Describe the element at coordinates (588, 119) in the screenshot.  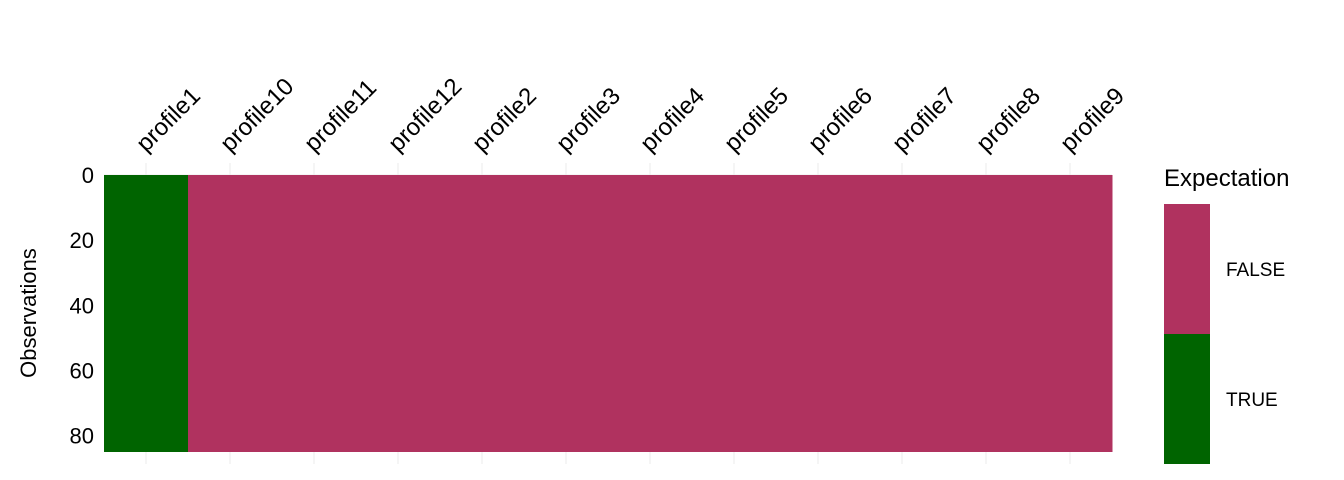
I see `x-tick-label-profile3: profile3` at that location.